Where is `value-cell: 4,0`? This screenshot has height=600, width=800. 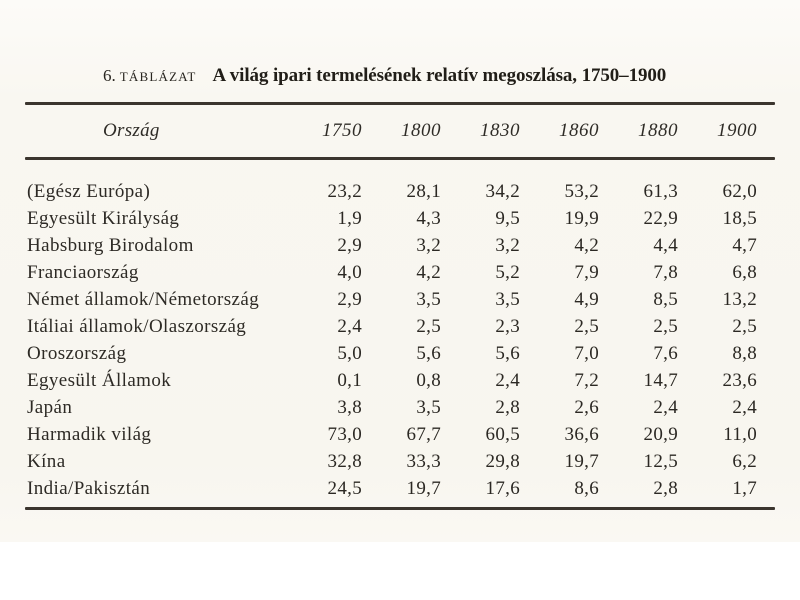
value-cell: 4,0 is located at coordinates (349, 272).